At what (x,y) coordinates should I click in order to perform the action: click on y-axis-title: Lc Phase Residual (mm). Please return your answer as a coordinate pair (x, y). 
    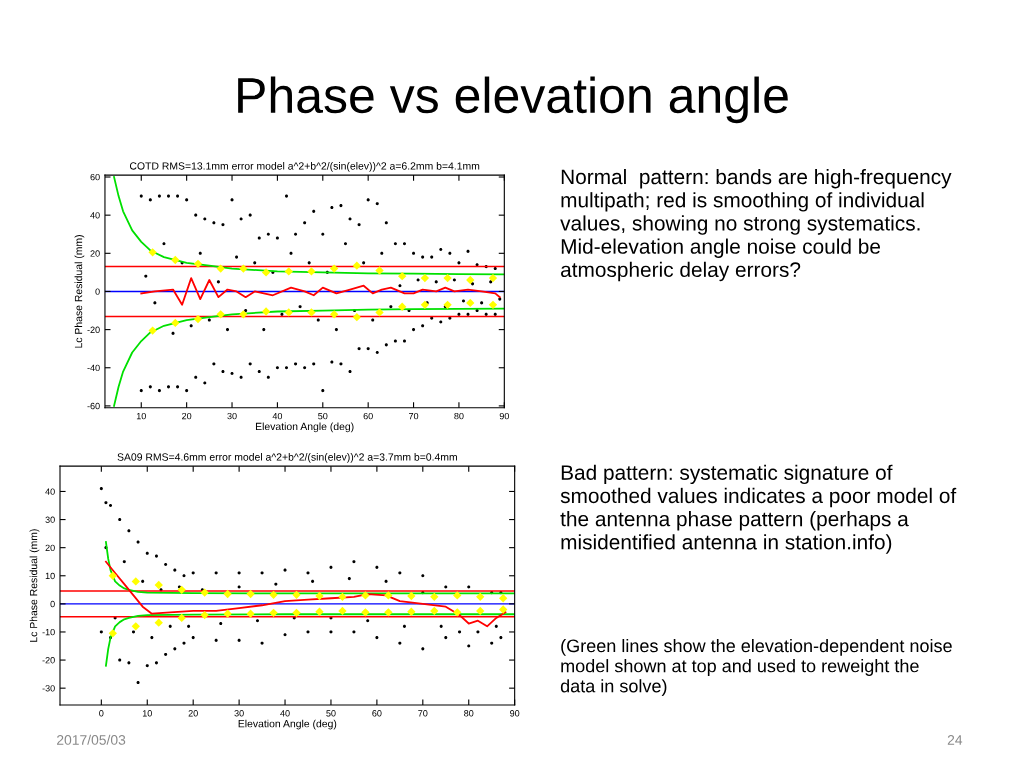
    Looking at the image, I should click on (79, 291).